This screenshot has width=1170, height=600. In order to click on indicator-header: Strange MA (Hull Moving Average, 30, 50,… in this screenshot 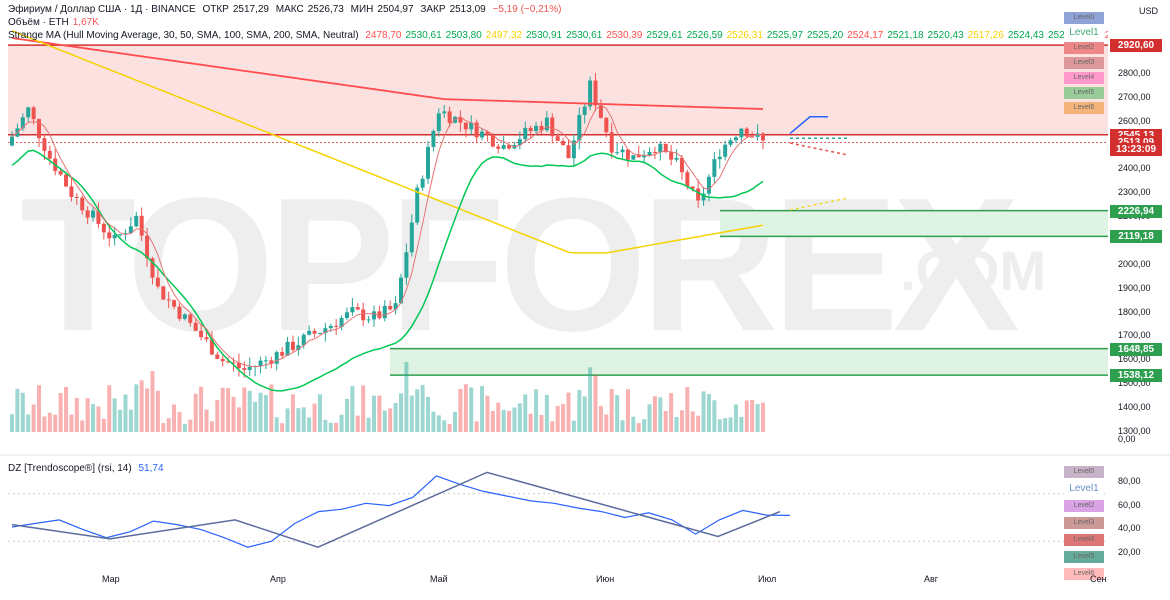, I will do `click(558, 35)`.